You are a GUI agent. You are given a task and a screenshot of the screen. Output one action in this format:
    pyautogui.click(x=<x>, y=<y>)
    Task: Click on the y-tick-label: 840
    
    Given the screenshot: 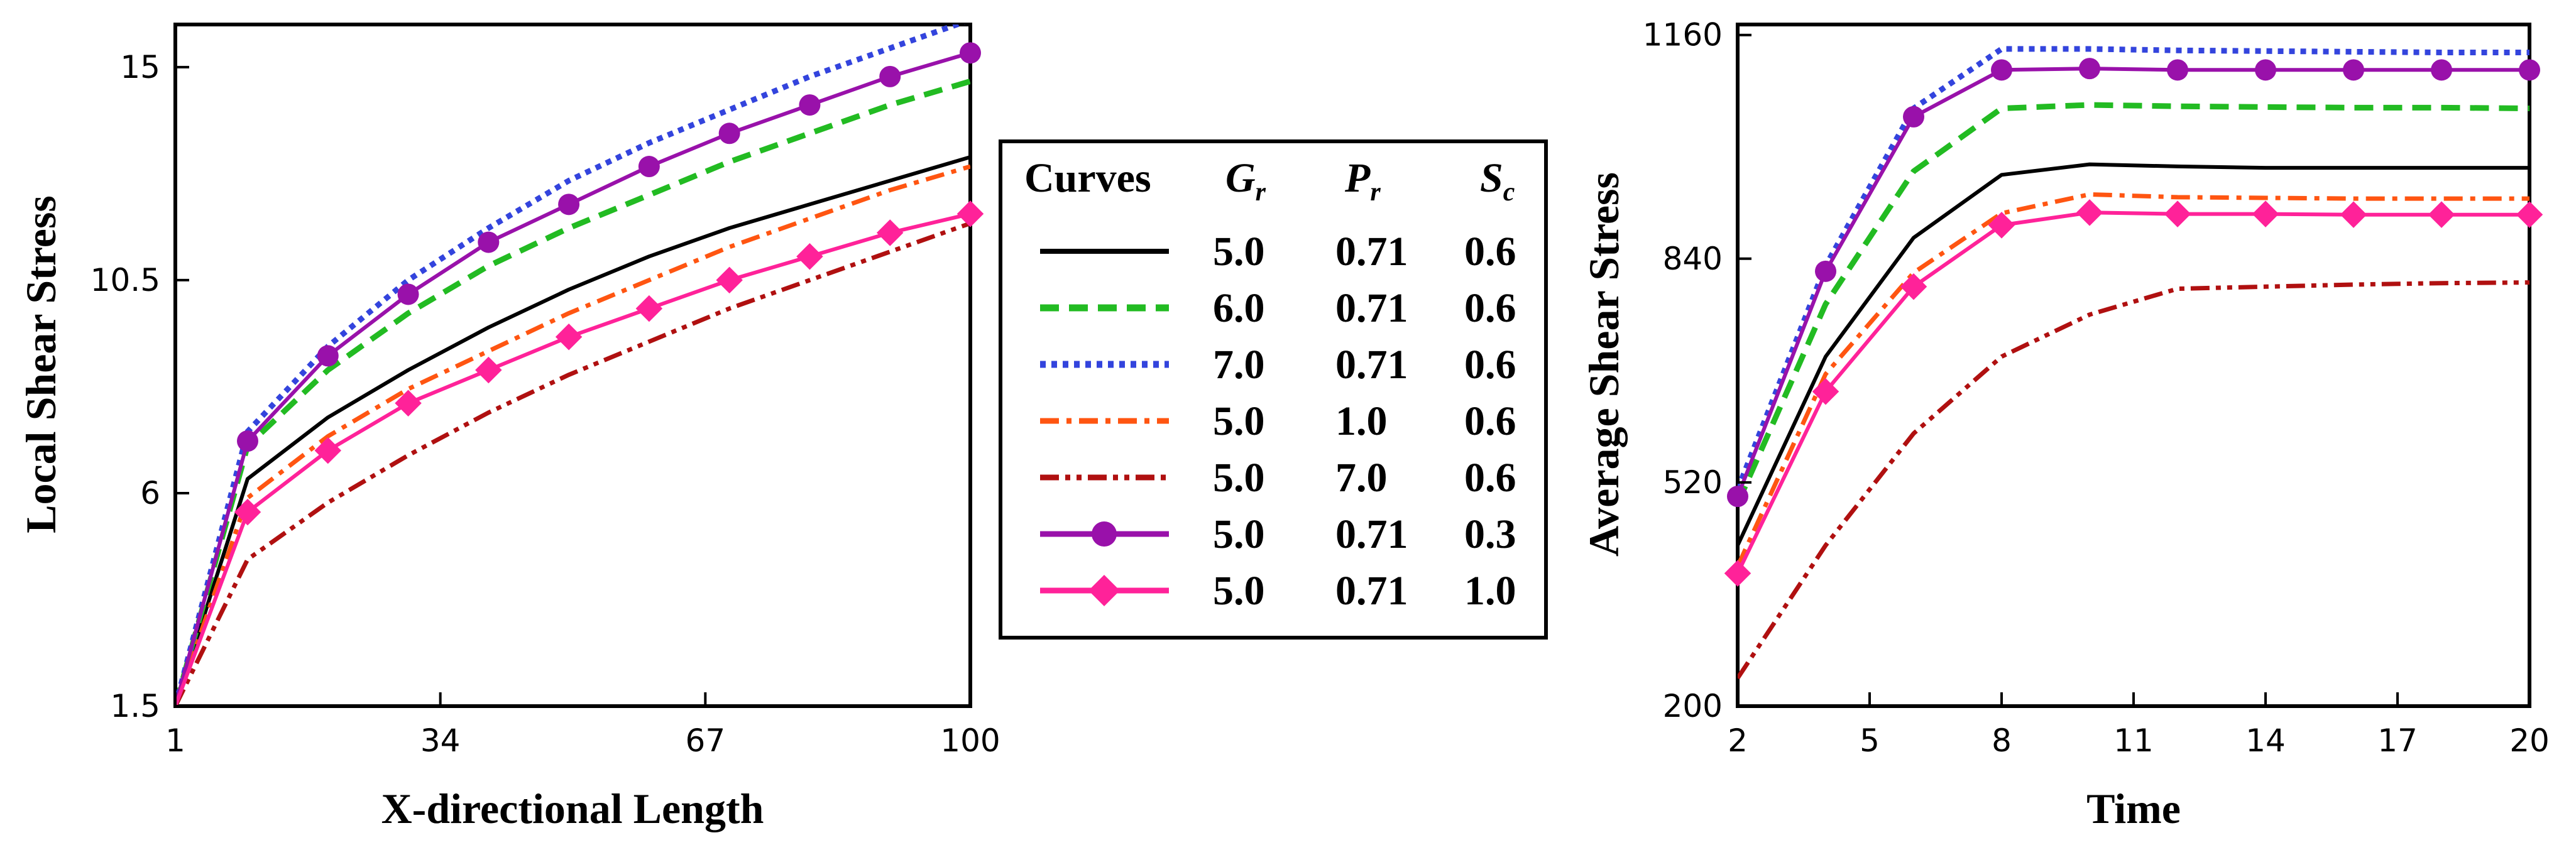 What is the action you would take?
    pyautogui.click(x=1693, y=259)
    